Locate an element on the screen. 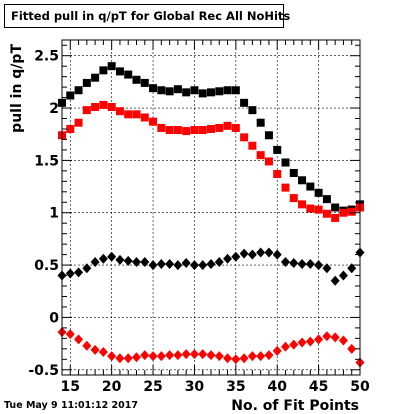 The width and height of the screenshot is (400, 414). x-tick-label: 30 is located at coordinates (195, 387).